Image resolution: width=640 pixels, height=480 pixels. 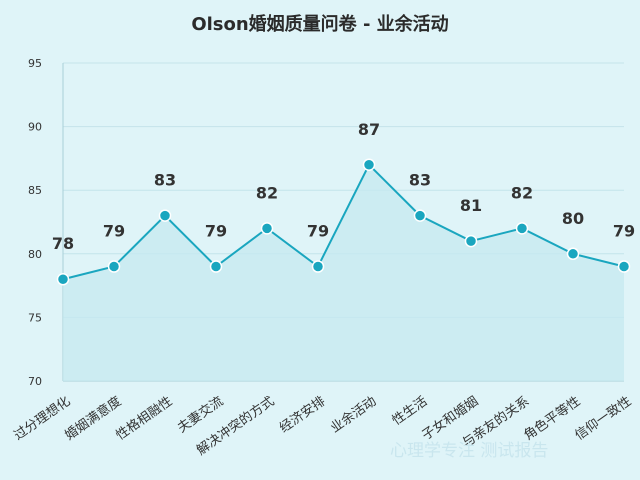 I want to click on x-tick-label: 经济安排, so click(x=302, y=415).